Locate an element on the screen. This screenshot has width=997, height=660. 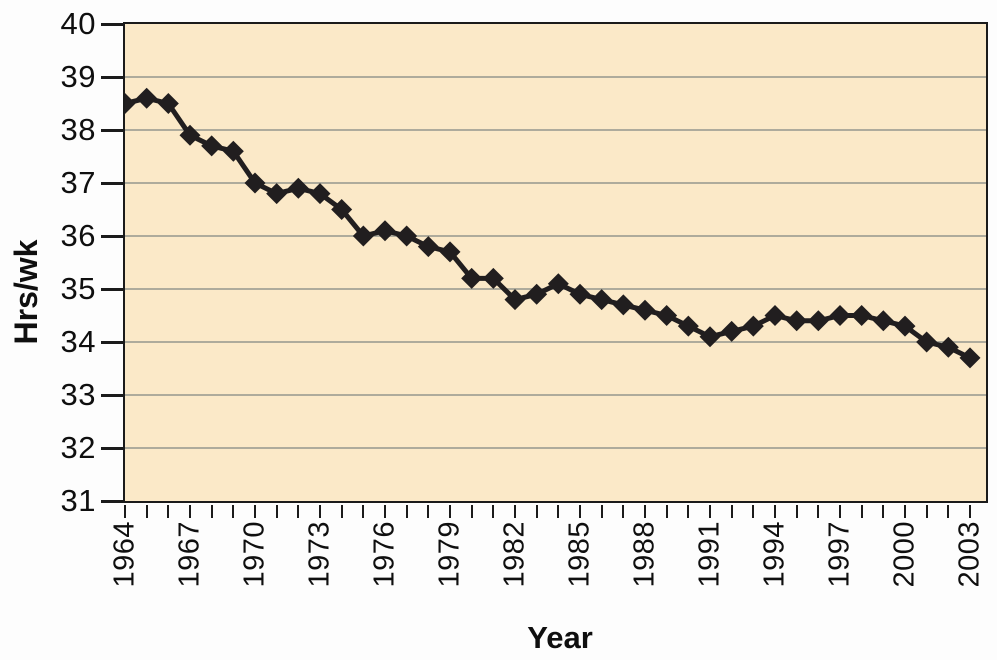
y-tick-label: 32 is located at coordinates (78, 447).